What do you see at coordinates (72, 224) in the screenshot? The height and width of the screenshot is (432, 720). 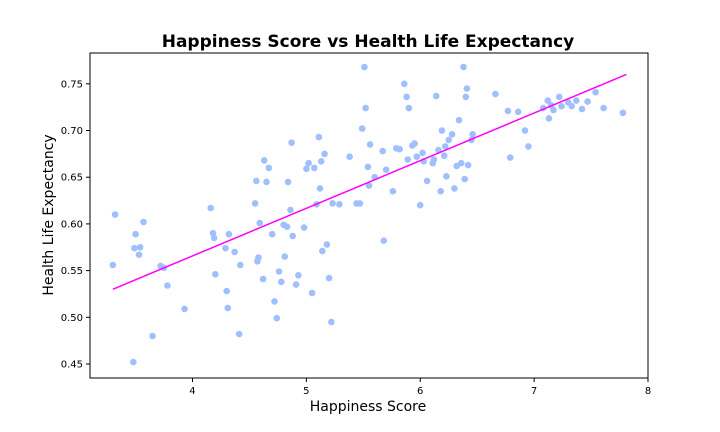 I see `y-tick-label: 0.60` at bounding box center [72, 224].